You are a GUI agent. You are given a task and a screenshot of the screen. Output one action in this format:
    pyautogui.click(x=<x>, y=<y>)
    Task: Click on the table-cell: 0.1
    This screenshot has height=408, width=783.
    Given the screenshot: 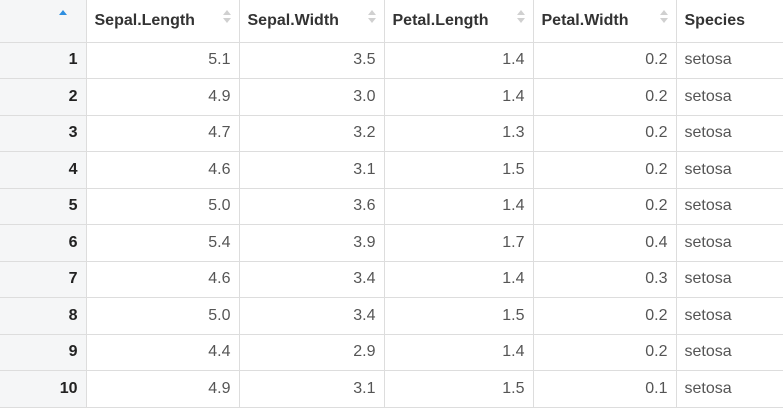 What is the action you would take?
    pyautogui.click(x=604, y=389)
    